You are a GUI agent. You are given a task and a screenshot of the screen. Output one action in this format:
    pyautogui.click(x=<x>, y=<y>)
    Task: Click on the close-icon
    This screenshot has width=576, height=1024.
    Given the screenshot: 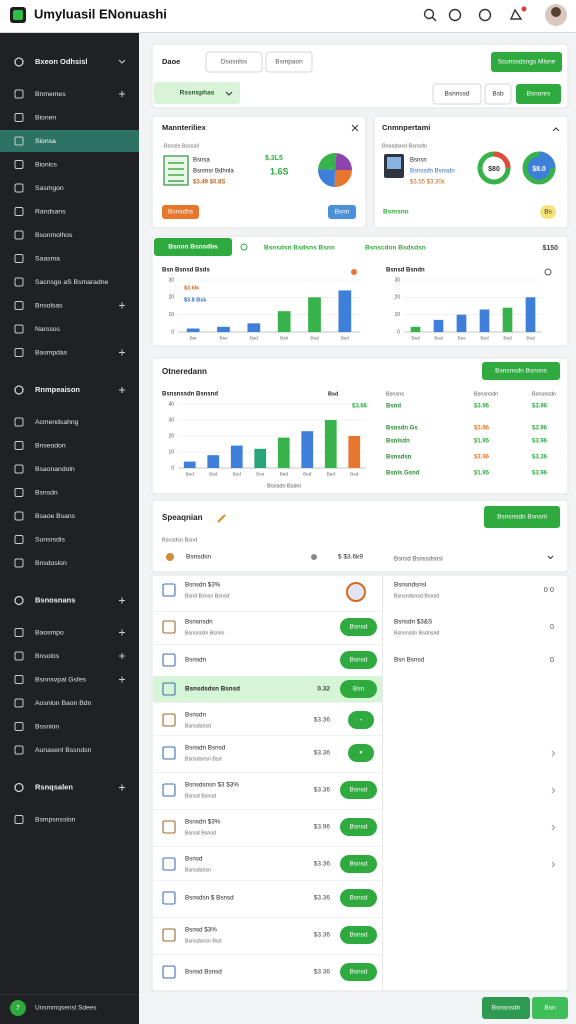 What is the action you would take?
    pyautogui.click(x=355, y=128)
    